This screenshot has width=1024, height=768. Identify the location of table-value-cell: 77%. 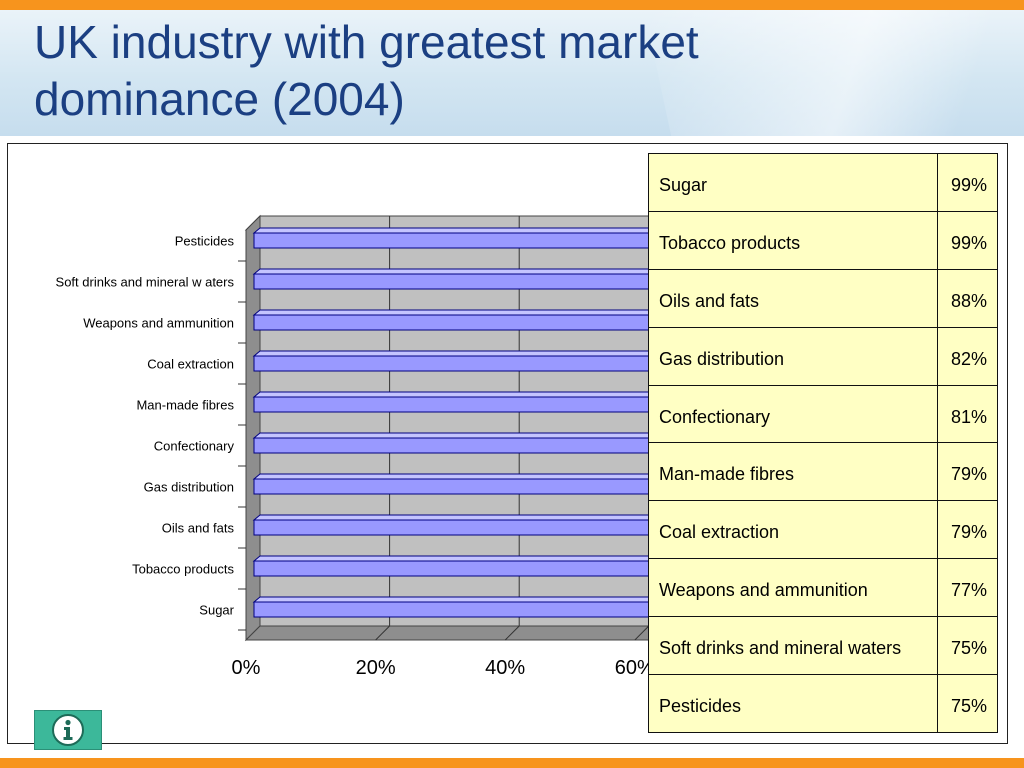
(967, 588).